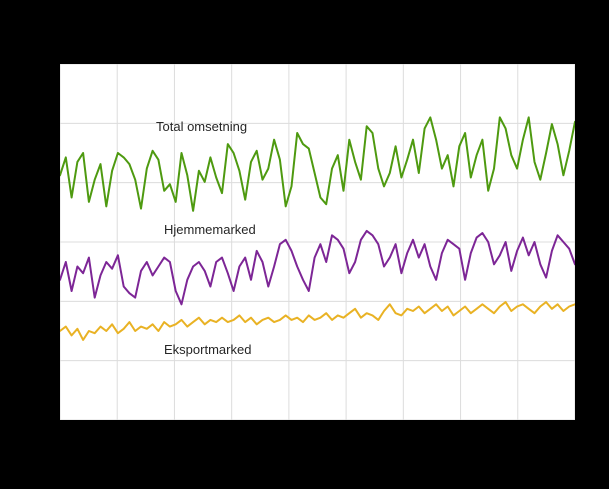 The height and width of the screenshot is (489, 609). What do you see at coordinates (317, 267) in the screenshot?
I see `series-line-hjemmemarked` at bounding box center [317, 267].